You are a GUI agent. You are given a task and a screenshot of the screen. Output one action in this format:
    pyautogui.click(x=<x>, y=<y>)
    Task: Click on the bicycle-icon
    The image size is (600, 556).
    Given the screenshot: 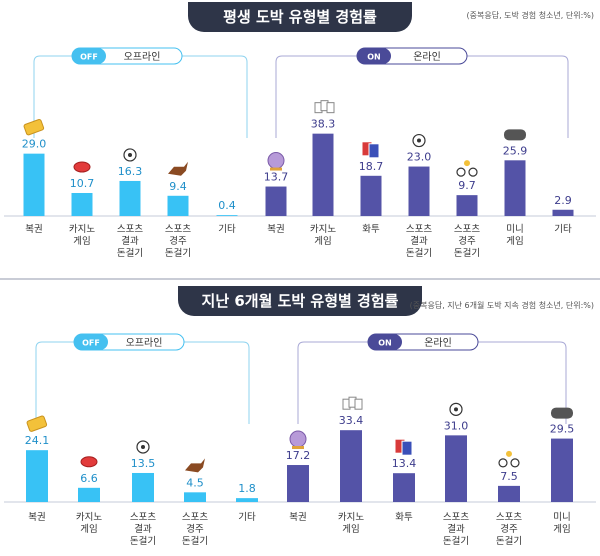 What is the action you would take?
    pyautogui.click(x=503, y=463)
    